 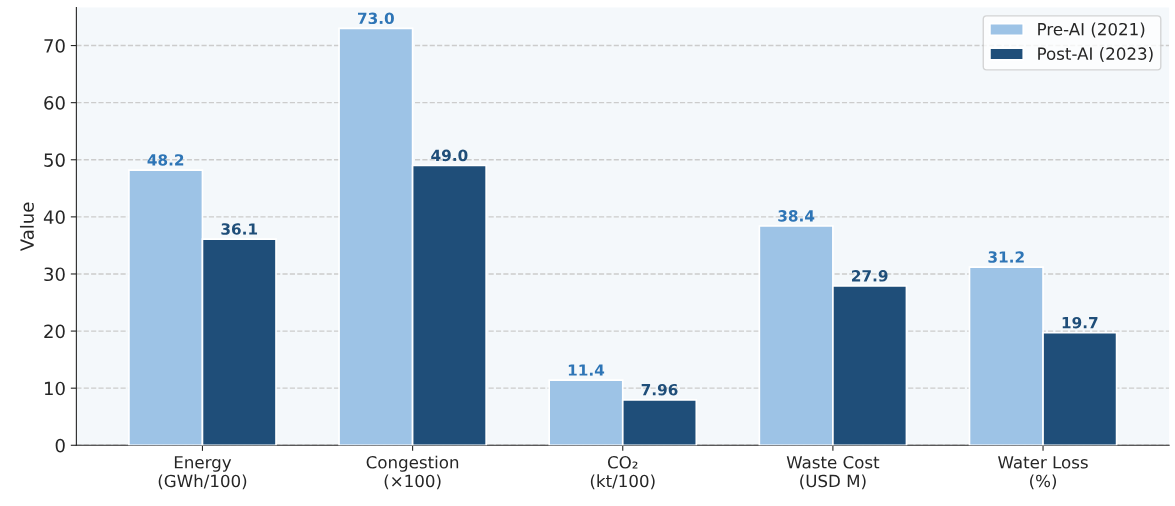 I want to click on data-label: 73.0, so click(x=376, y=18).